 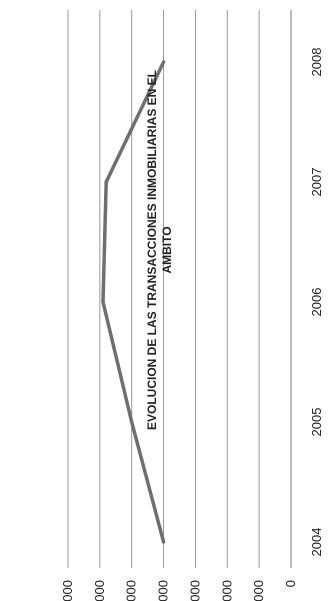 I want to click on y-tick-label: 3000, so click(x=194, y=590).